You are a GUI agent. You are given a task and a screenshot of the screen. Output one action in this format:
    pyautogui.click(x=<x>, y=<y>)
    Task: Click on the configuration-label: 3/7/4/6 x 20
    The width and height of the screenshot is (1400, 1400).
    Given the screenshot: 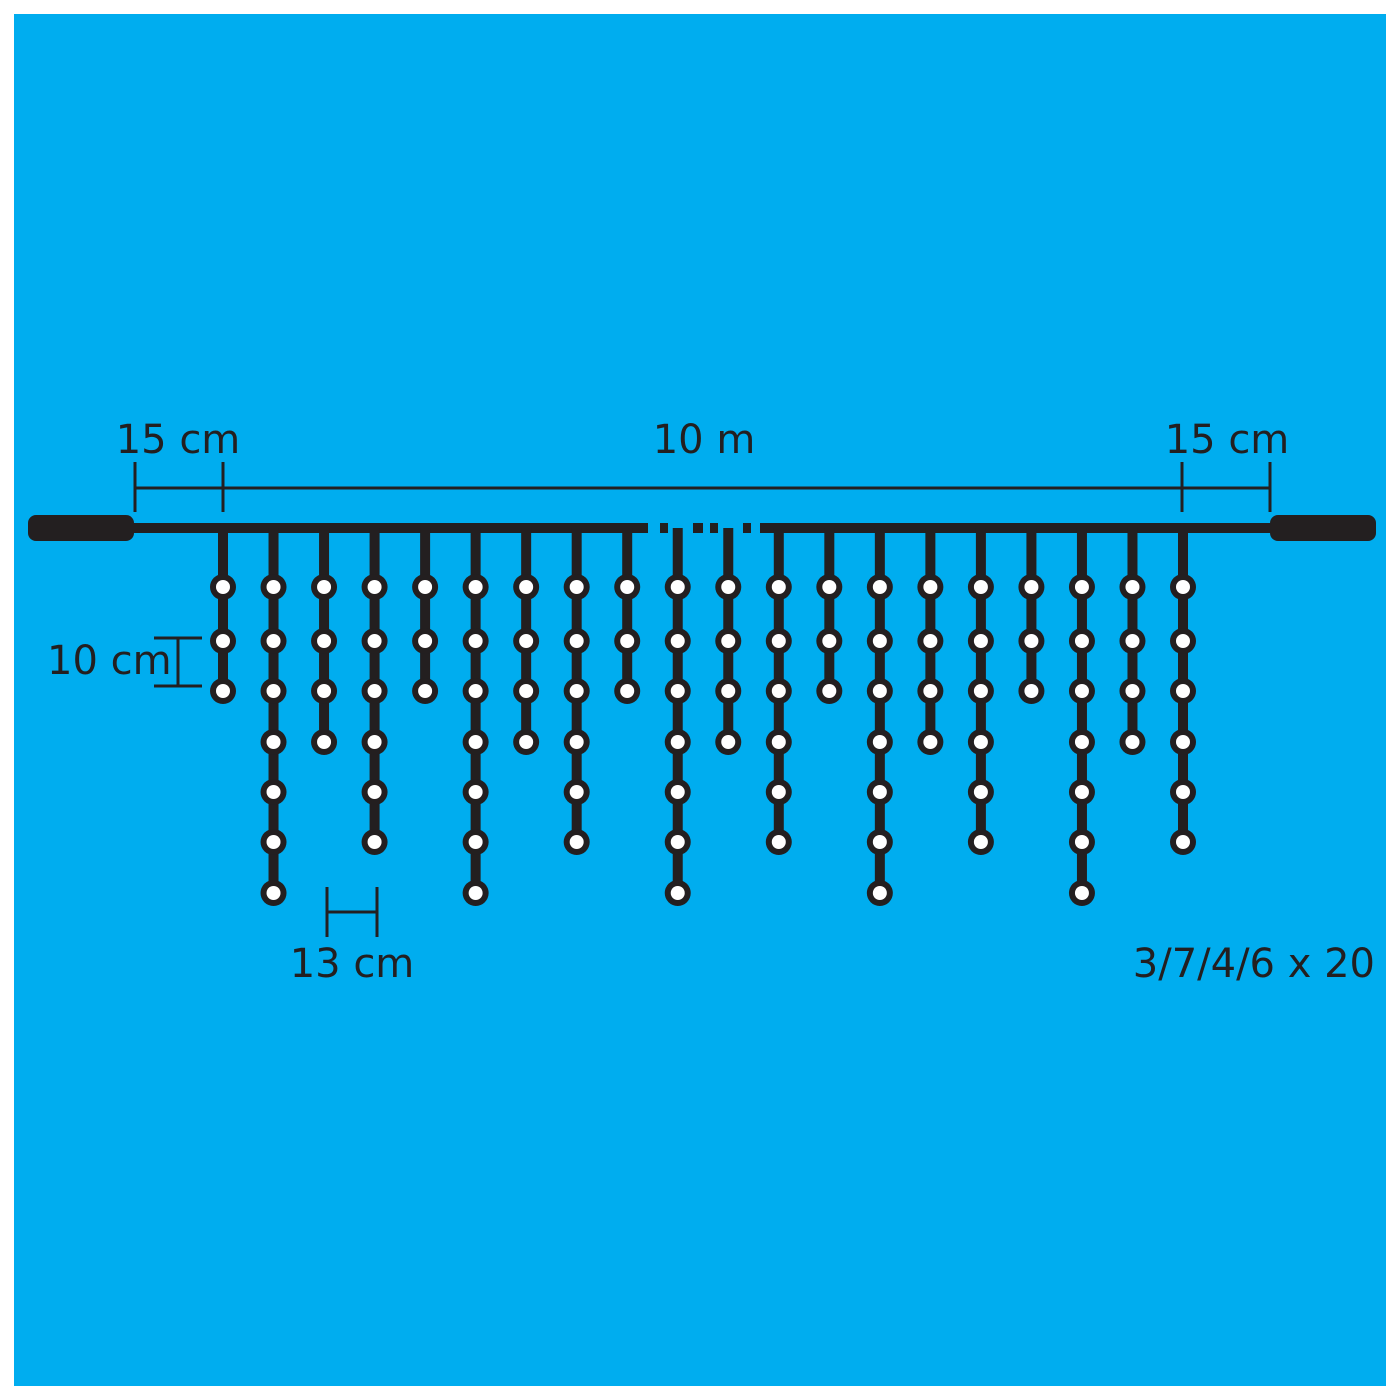 What is the action you would take?
    pyautogui.click(x=1254, y=964)
    